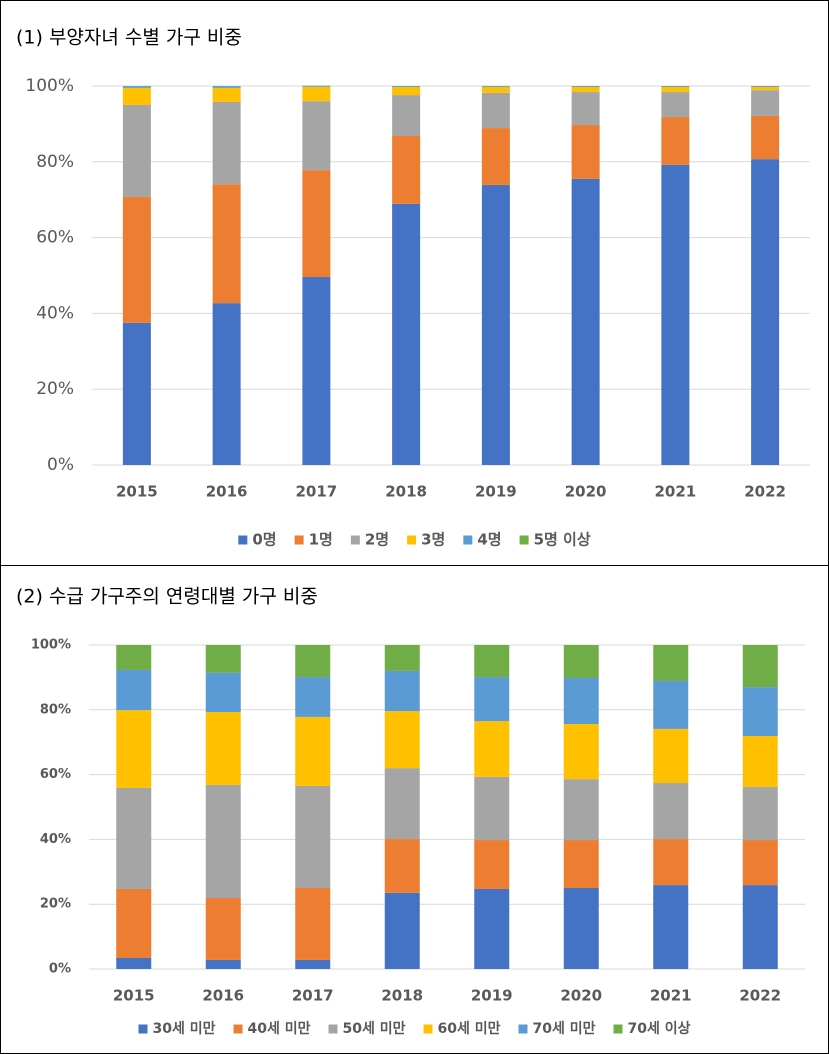 Image resolution: width=829 pixels, height=1054 pixels. I want to click on legend-label: 40세 미만, so click(279, 1029).